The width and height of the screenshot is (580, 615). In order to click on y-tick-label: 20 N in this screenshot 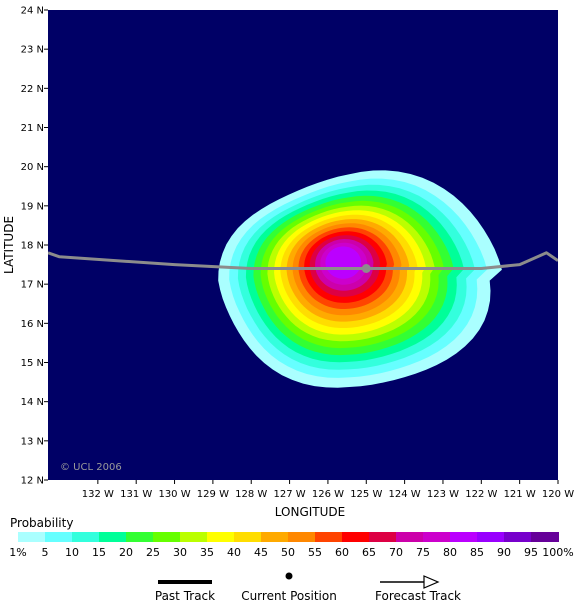, I will do `click(32, 167)`.